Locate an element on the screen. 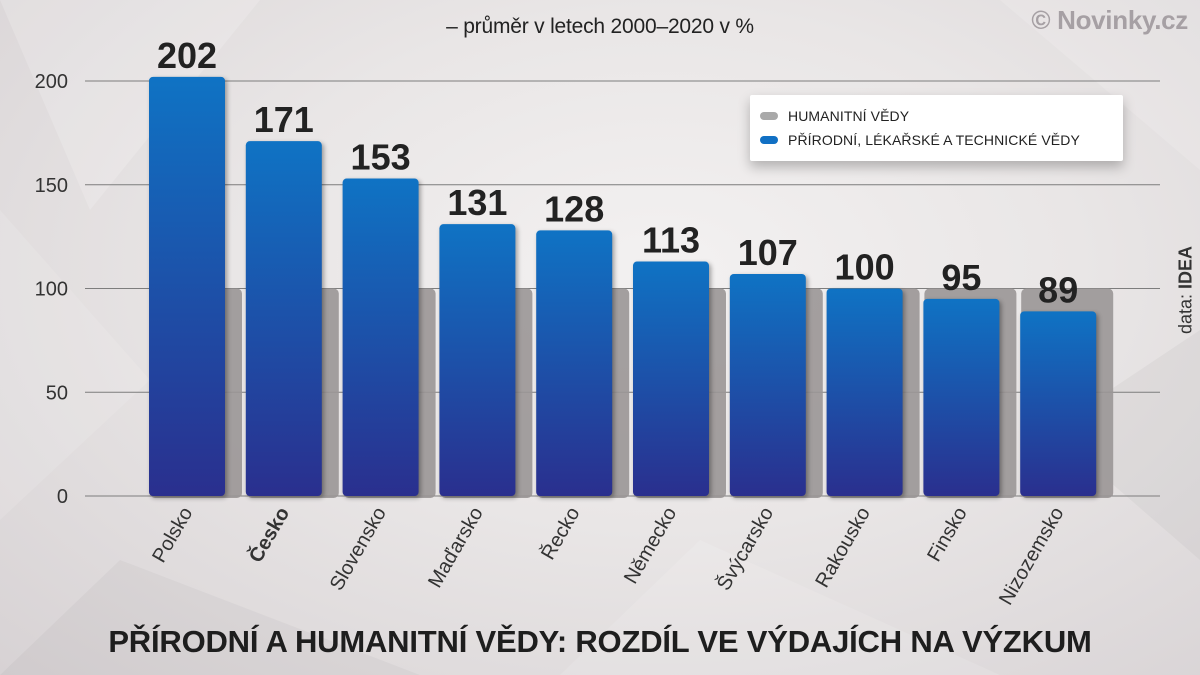 The height and width of the screenshot is (675, 1200). chart-subtitle: – průměr v letech 2000–2020 v % is located at coordinates (600, 26).